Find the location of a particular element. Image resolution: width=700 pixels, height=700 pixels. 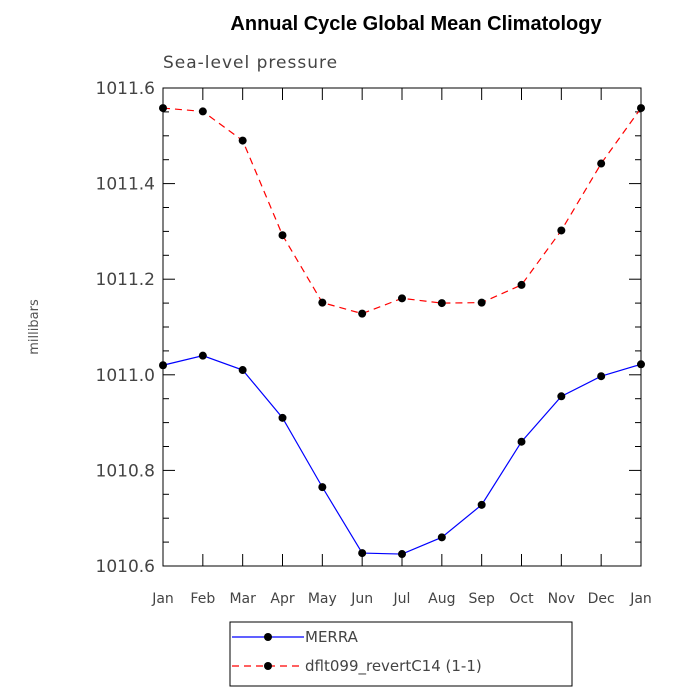

y-tick-label: 1011.4 is located at coordinates (125, 185).